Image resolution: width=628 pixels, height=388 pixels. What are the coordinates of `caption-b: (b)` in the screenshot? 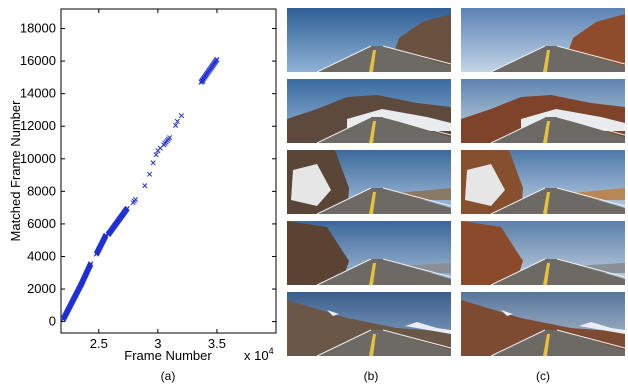 It's located at (371, 376).